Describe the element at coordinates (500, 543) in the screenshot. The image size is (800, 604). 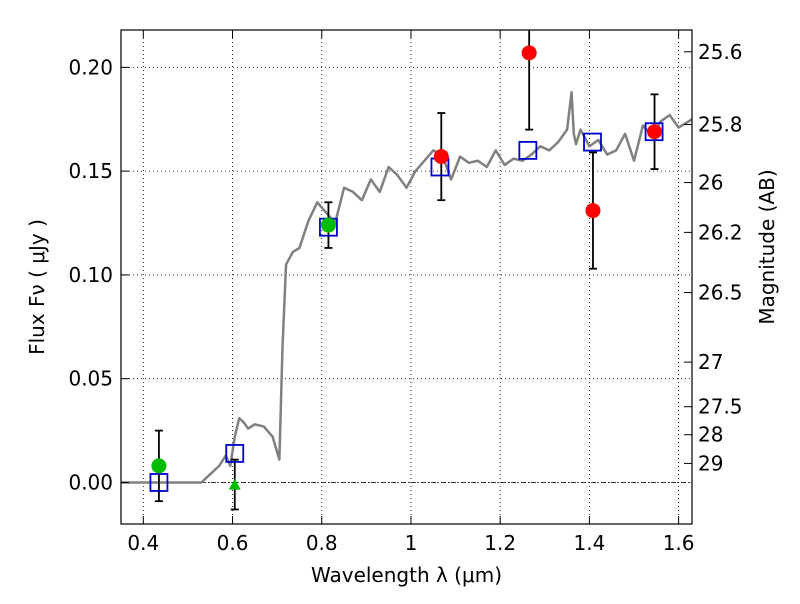
I see `x-tick-label: 1.2` at that location.